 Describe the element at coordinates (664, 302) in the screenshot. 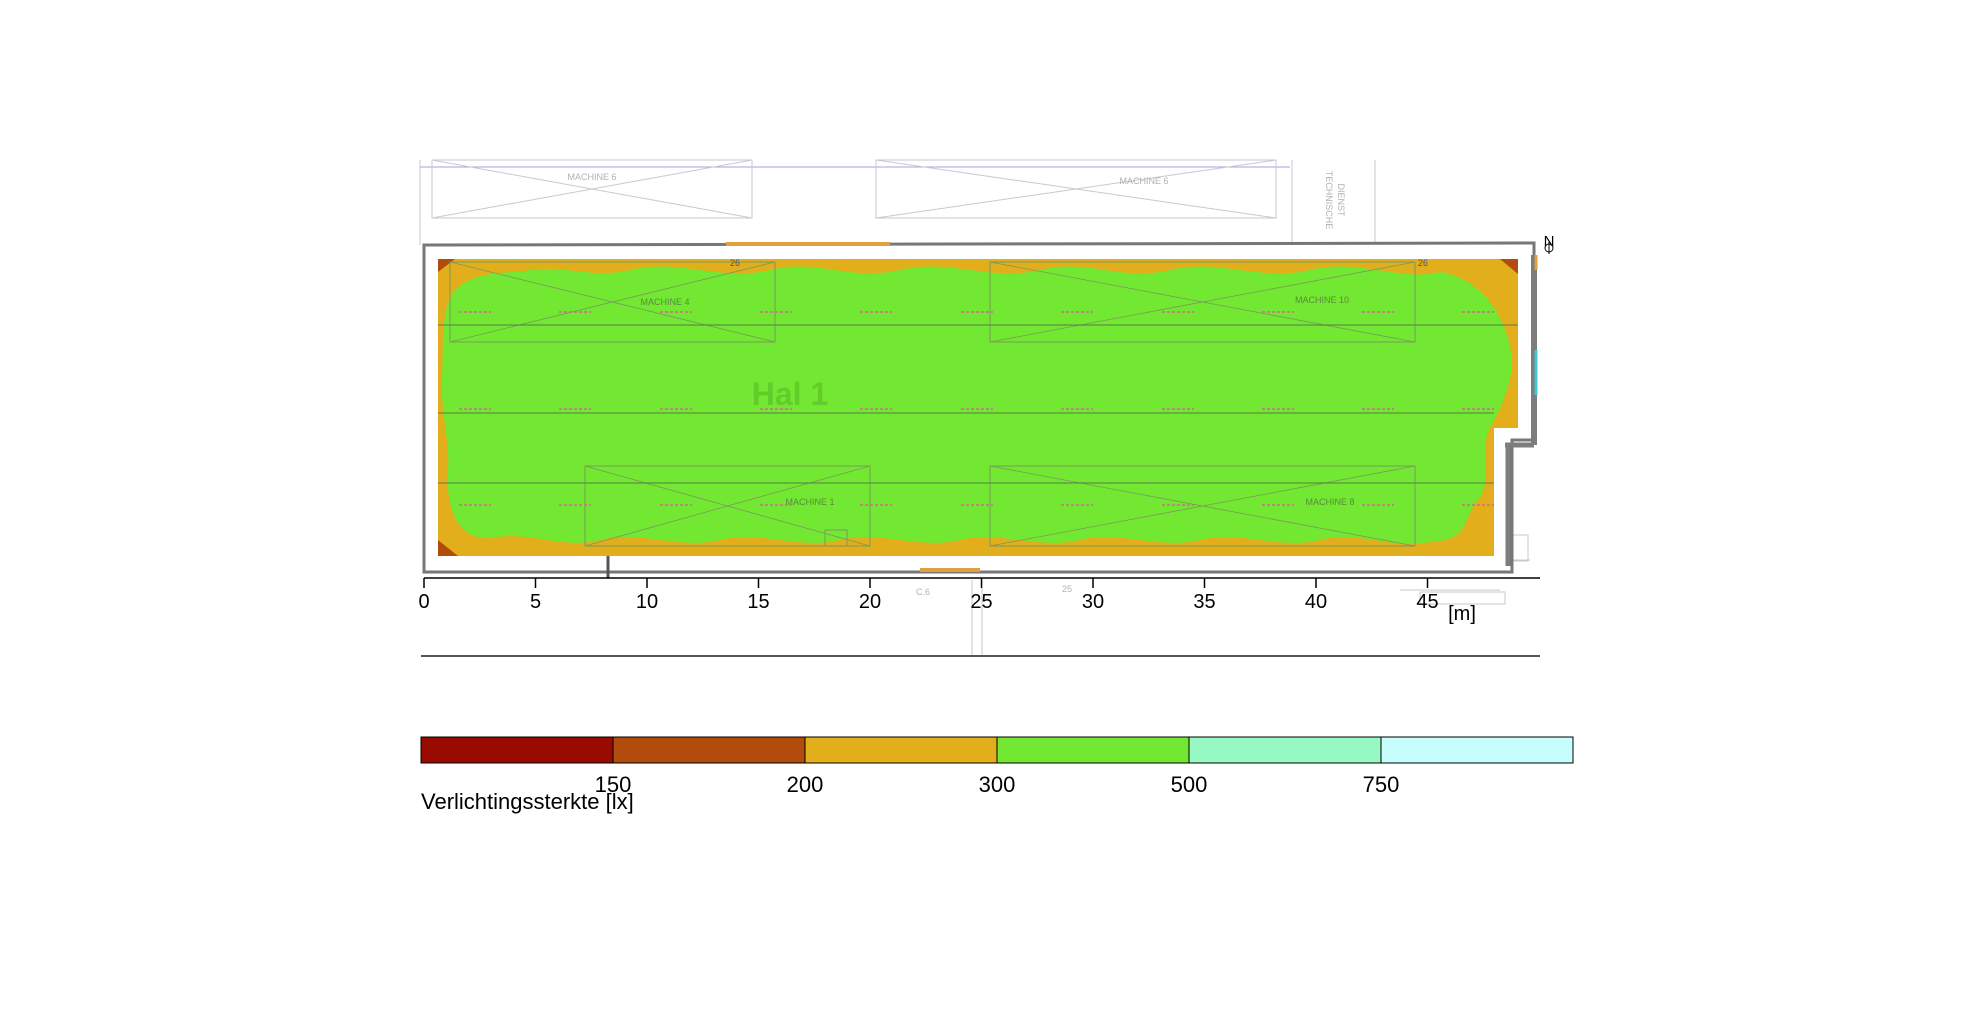

I see `machine-label: MACHINE 4` at that location.